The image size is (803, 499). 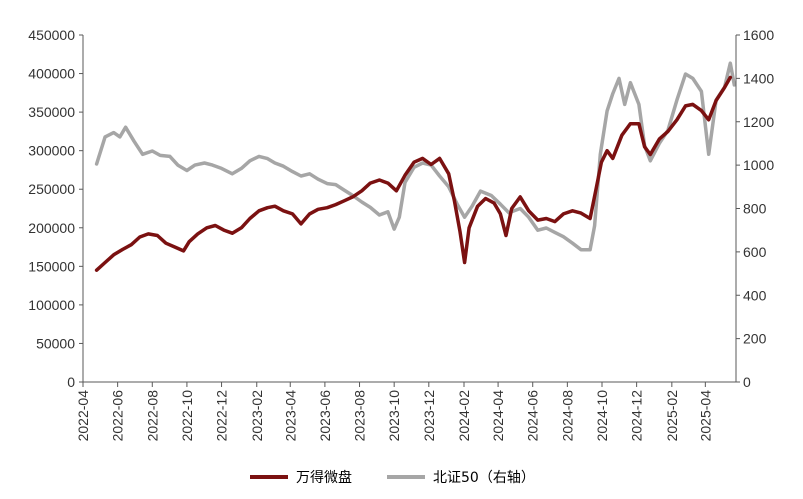 I want to click on left-tick-label: 450000, so click(x=51, y=35).